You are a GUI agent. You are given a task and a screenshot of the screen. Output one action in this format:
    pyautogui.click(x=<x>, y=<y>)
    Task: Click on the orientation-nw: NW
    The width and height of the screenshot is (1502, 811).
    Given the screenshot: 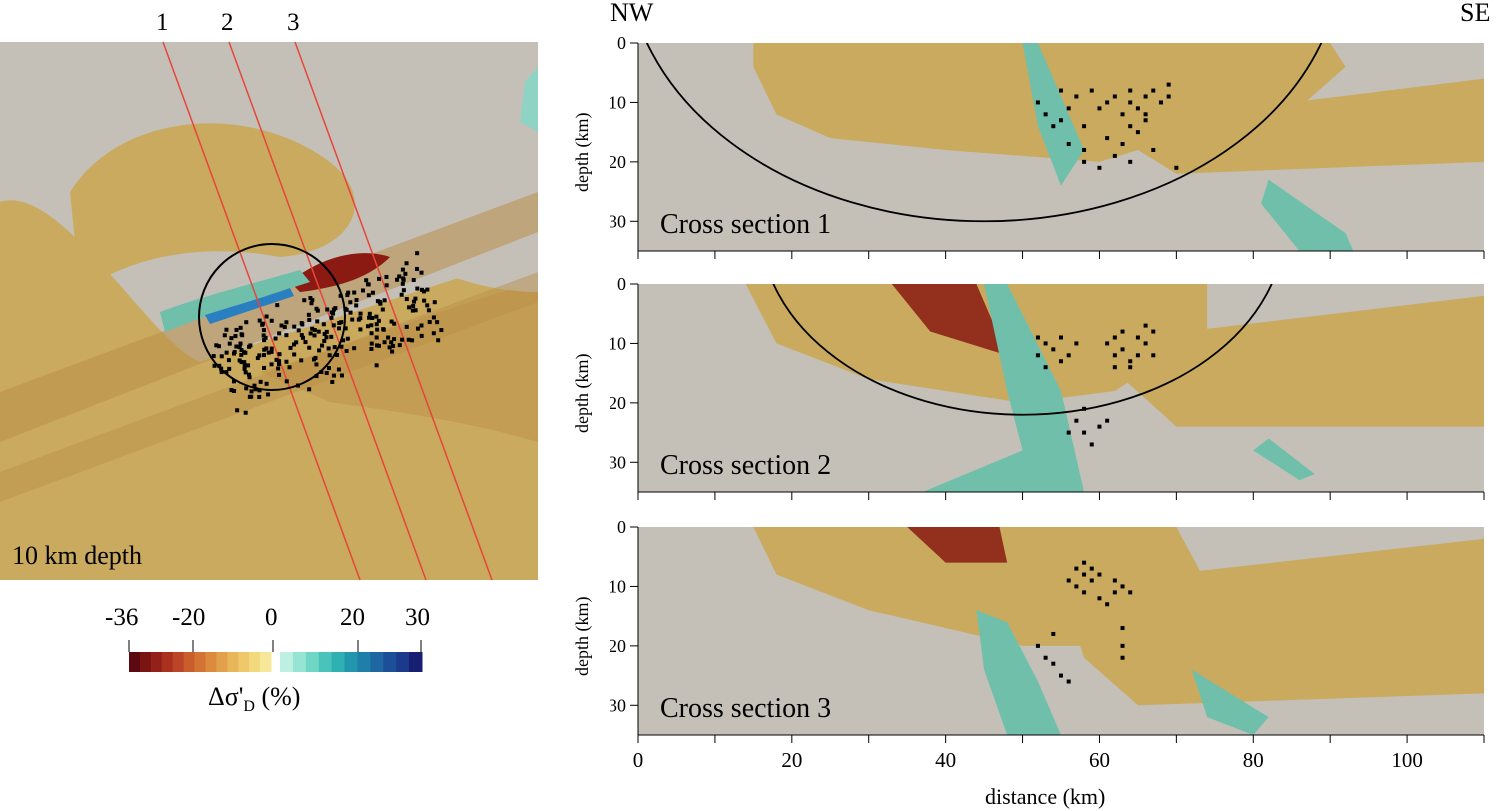 What is the action you would take?
    pyautogui.click(x=632, y=13)
    